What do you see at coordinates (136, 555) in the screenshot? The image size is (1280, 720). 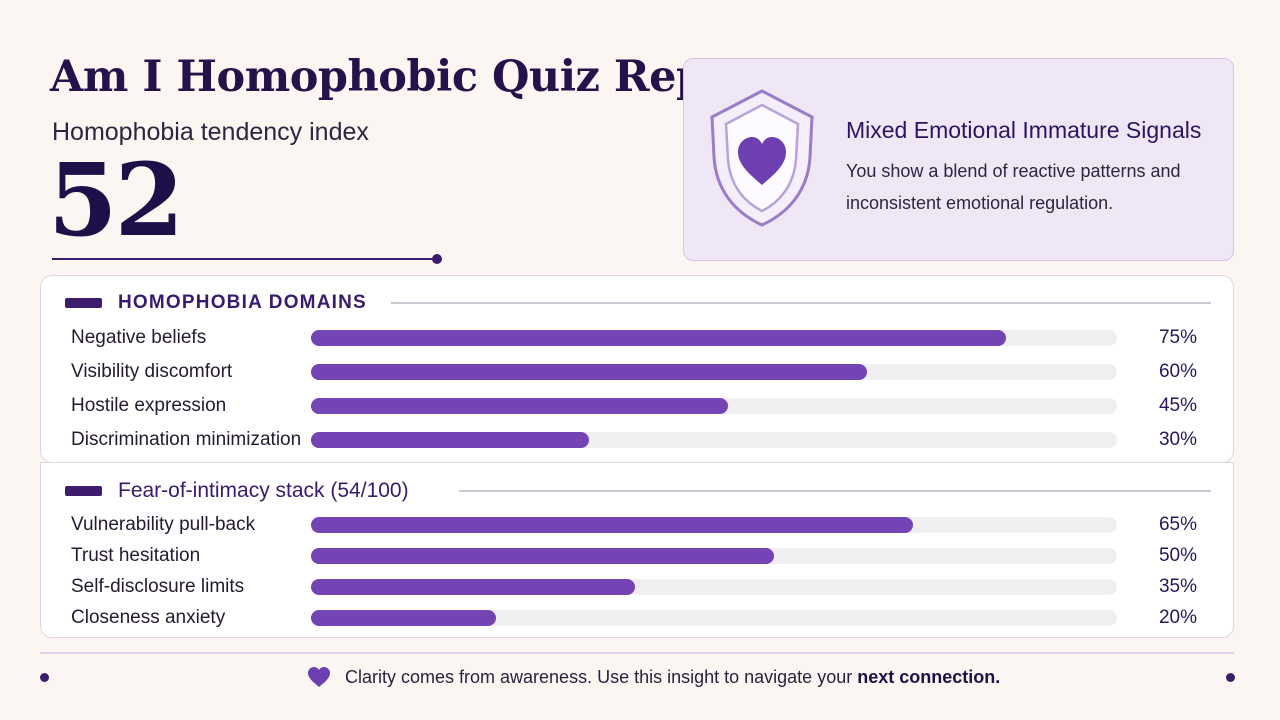 I see `metric-label: Trust hesitation` at bounding box center [136, 555].